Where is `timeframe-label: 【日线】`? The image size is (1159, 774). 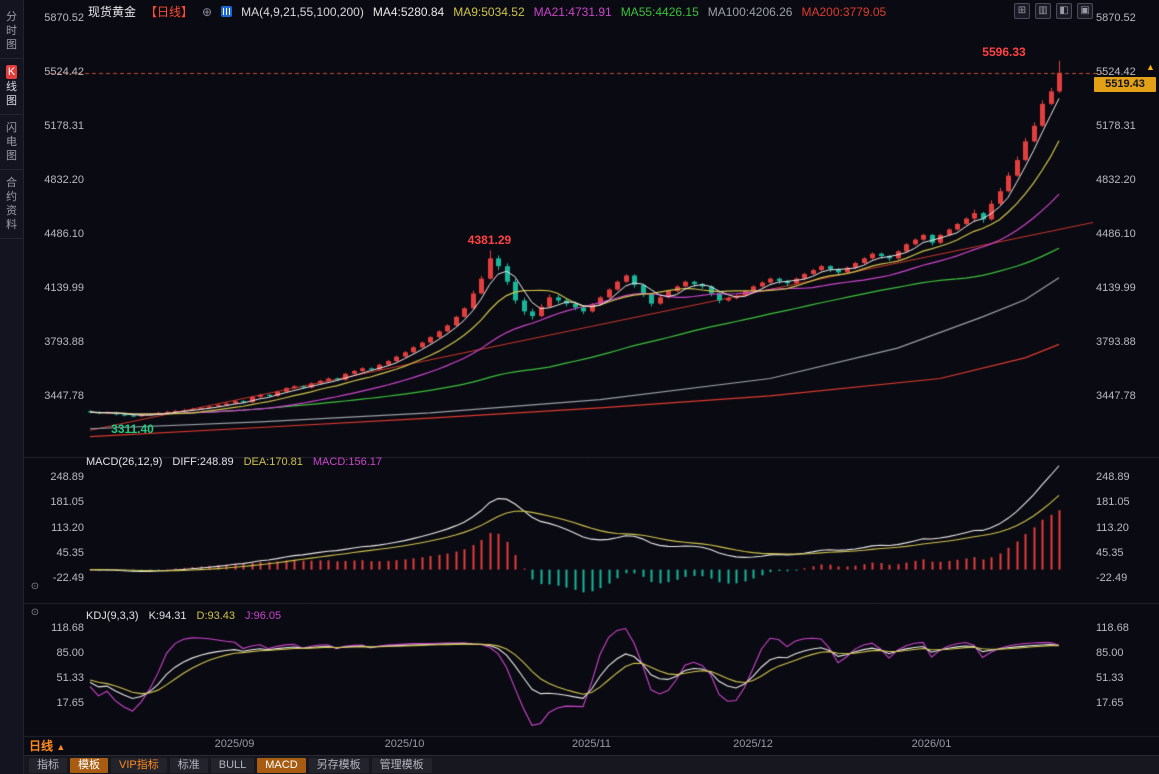 timeframe-label: 【日线】 is located at coordinates (169, 12).